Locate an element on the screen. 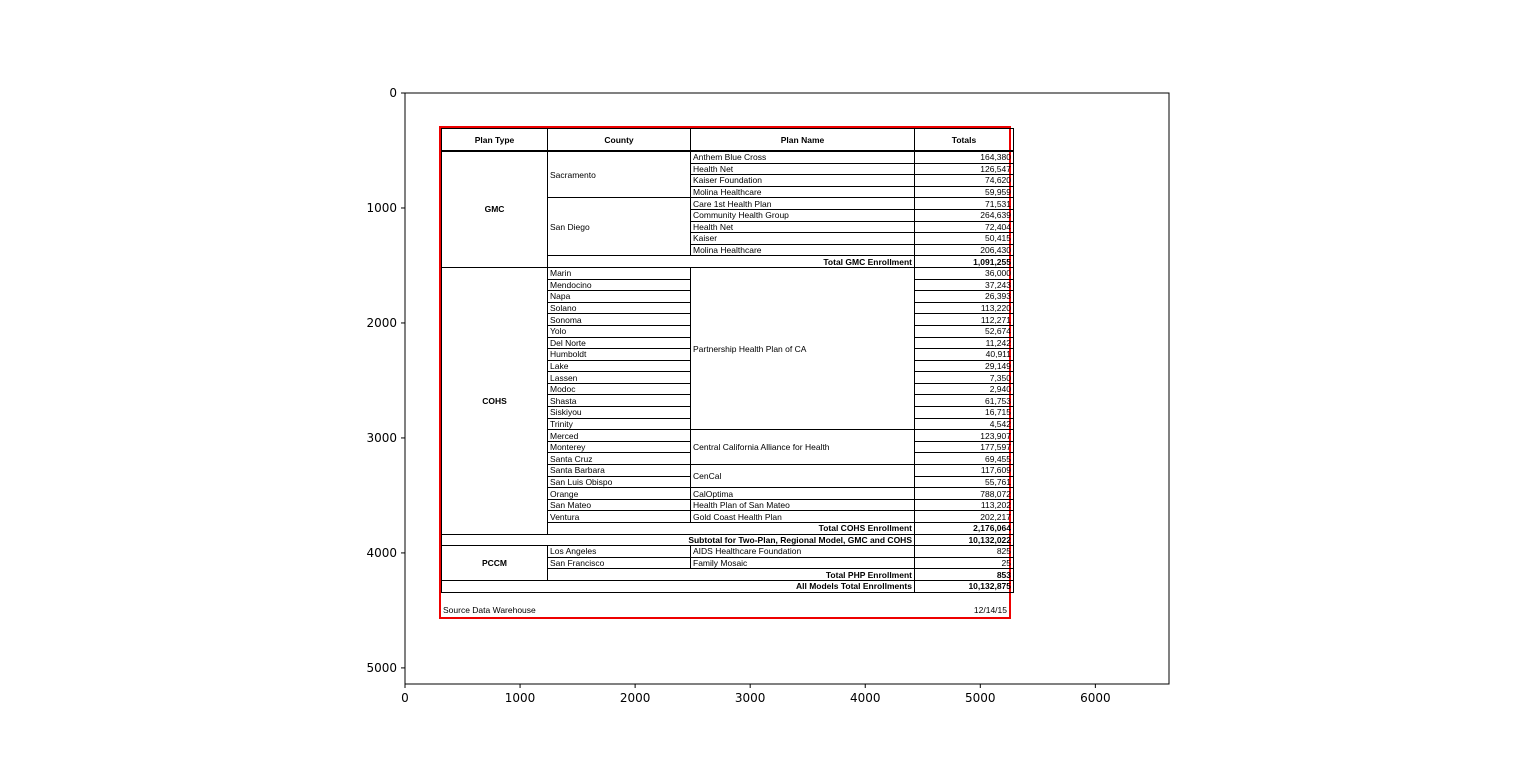 This screenshot has width=1536, height=767. county-cell: Yolo is located at coordinates (619, 331).